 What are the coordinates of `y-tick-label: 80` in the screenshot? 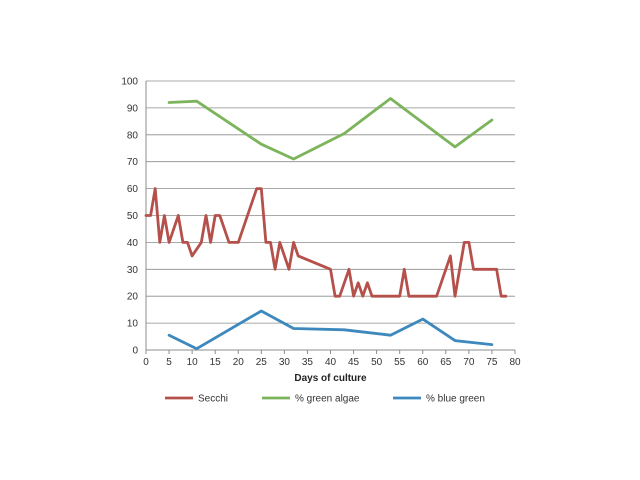 It's located at (133, 135).